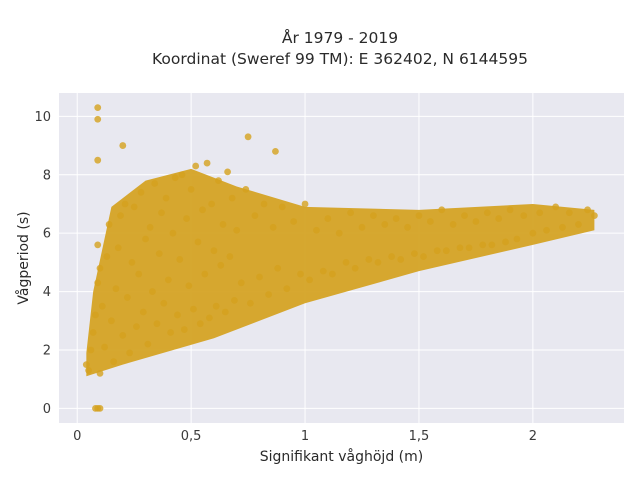 The height and width of the screenshot is (480, 640). Describe the element at coordinates (77, 436) in the screenshot. I see `x-tick-label: 0` at that location.